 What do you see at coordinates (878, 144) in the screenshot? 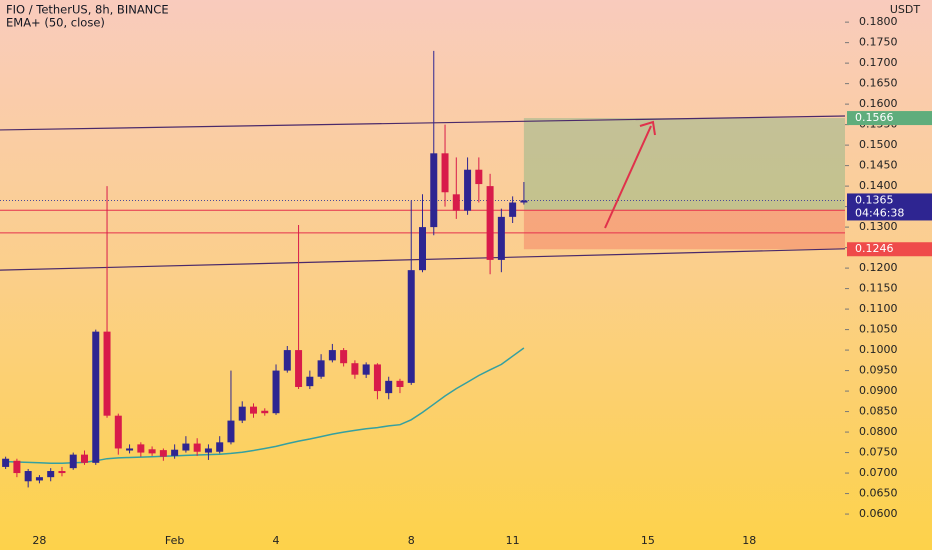
I see `y-tick-label: 0.1500` at bounding box center [878, 144].